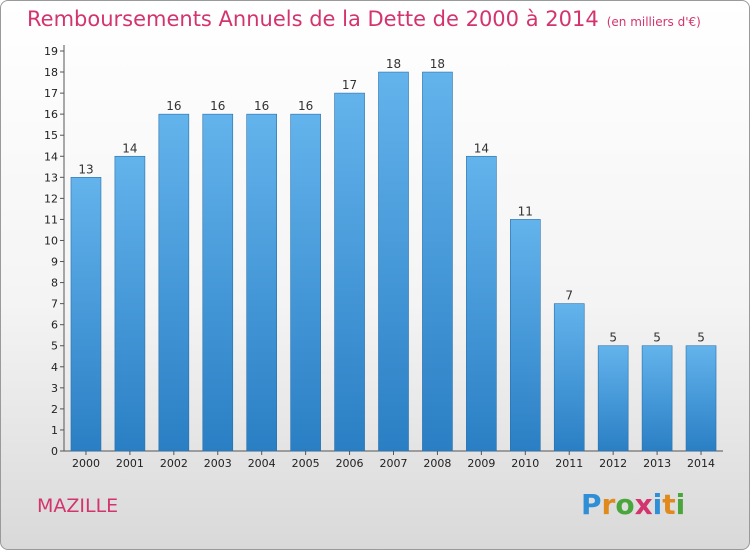  Describe the element at coordinates (569, 296) in the screenshot. I see `bar-value-label: 7` at that location.